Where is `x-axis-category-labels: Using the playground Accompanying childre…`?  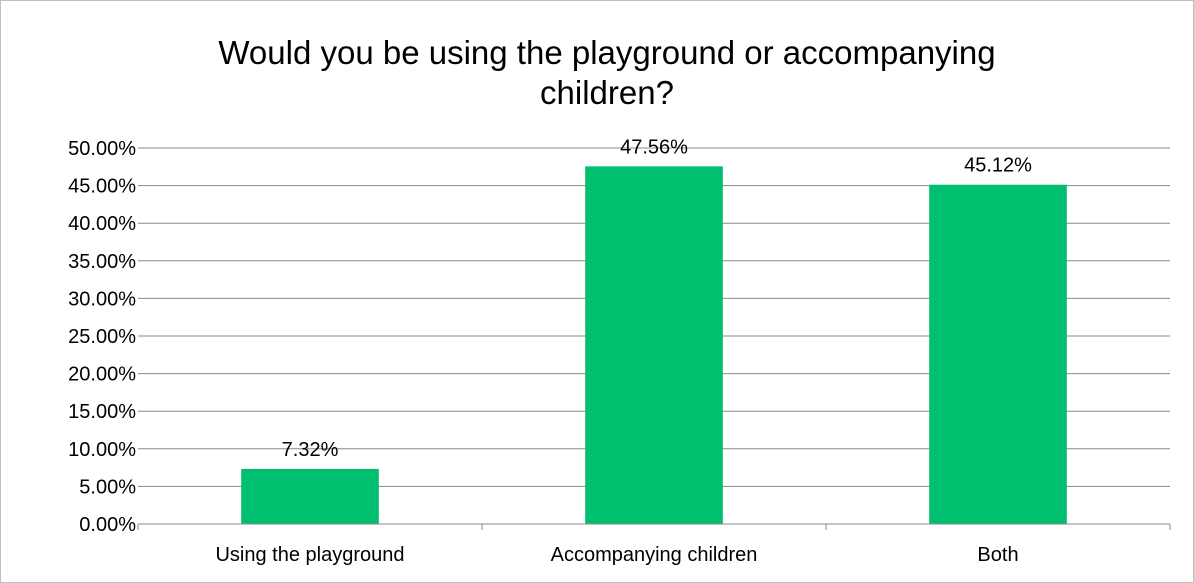
x-axis-category-labels: Using the playground Accompanying childre… is located at coordinates (616, 555).